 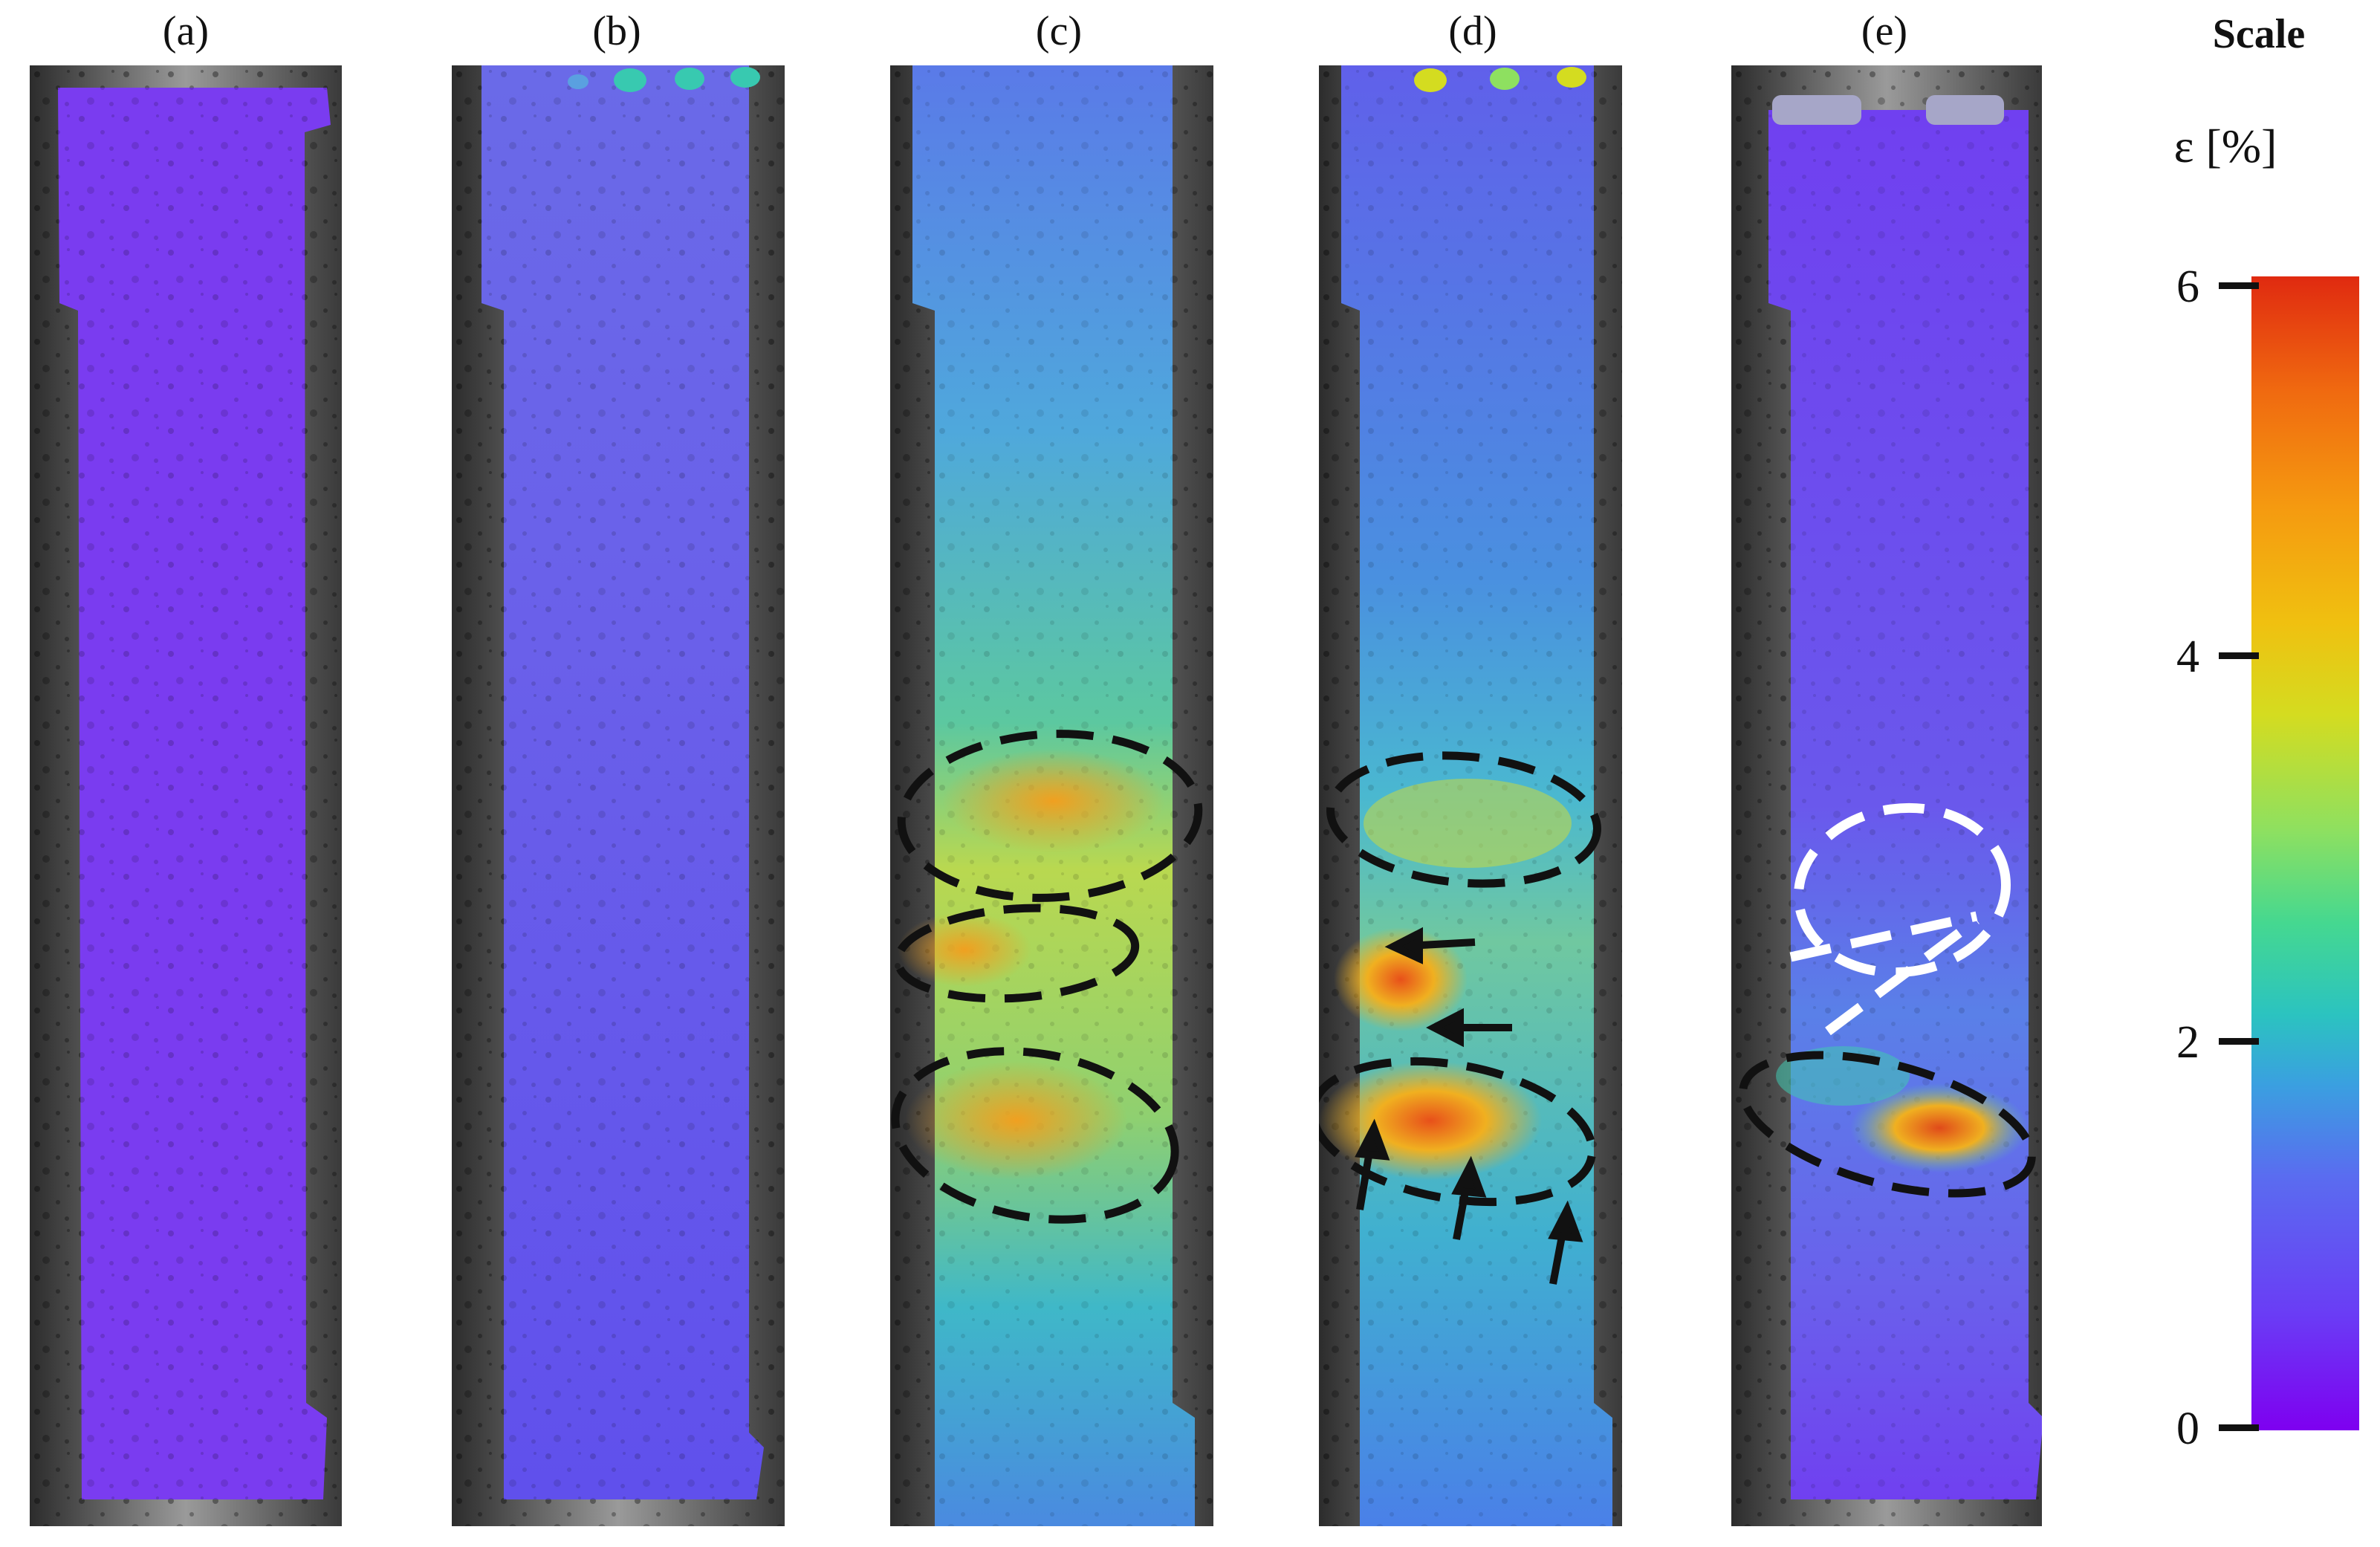 I want to click on specimen-image-b, so click(x=618, y=796).